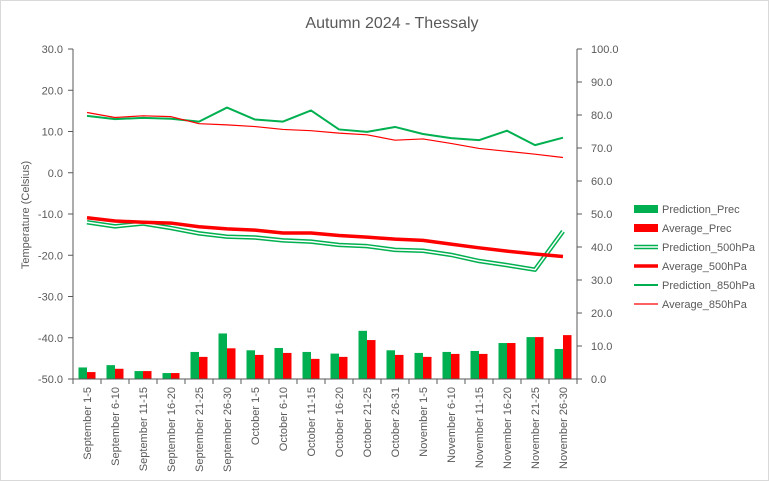 This screenshot has width=769, height=481. Describe the element at coordinates (228, 429) in the screenshot. I see `x-tick-label: September 26-30` at that location.